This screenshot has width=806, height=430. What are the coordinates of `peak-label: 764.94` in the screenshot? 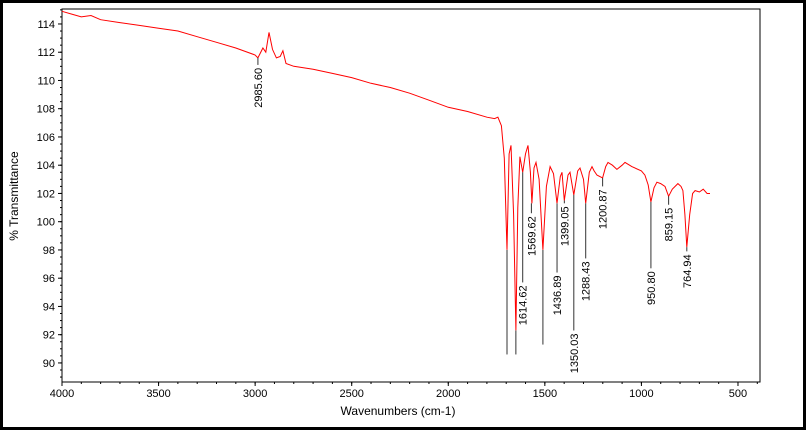 It's located at (688, 271).